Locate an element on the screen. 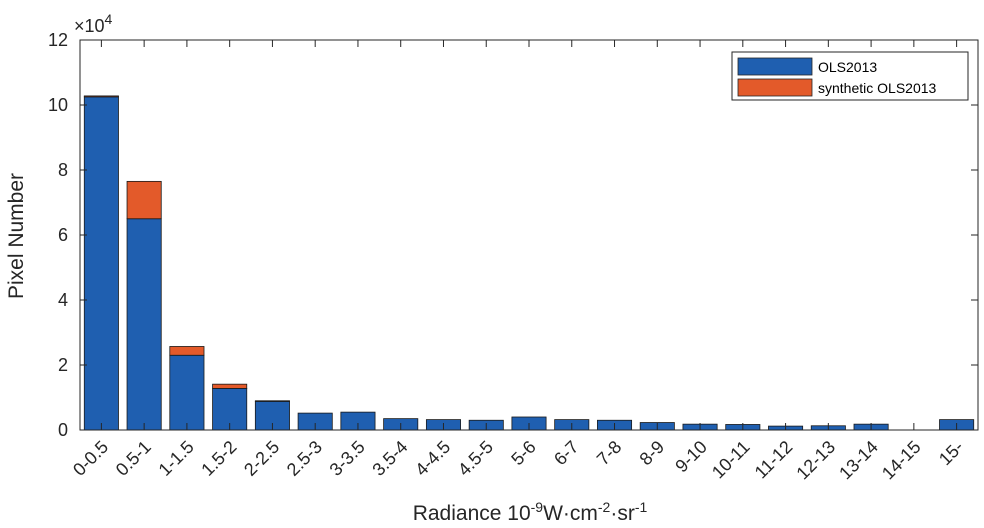 The height and width of the screenshot is (528, 984). x-tick-label-2-5-3: 2.5-3 is located at coordinates (304, 458).